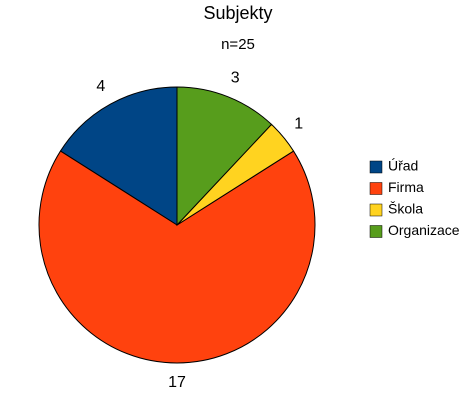 This screenshot has height=403, width=471. What do you see at coordinates (406, 187) in the screenshot?
I see `legend-label: Firma` at bounding box center [406, 187].